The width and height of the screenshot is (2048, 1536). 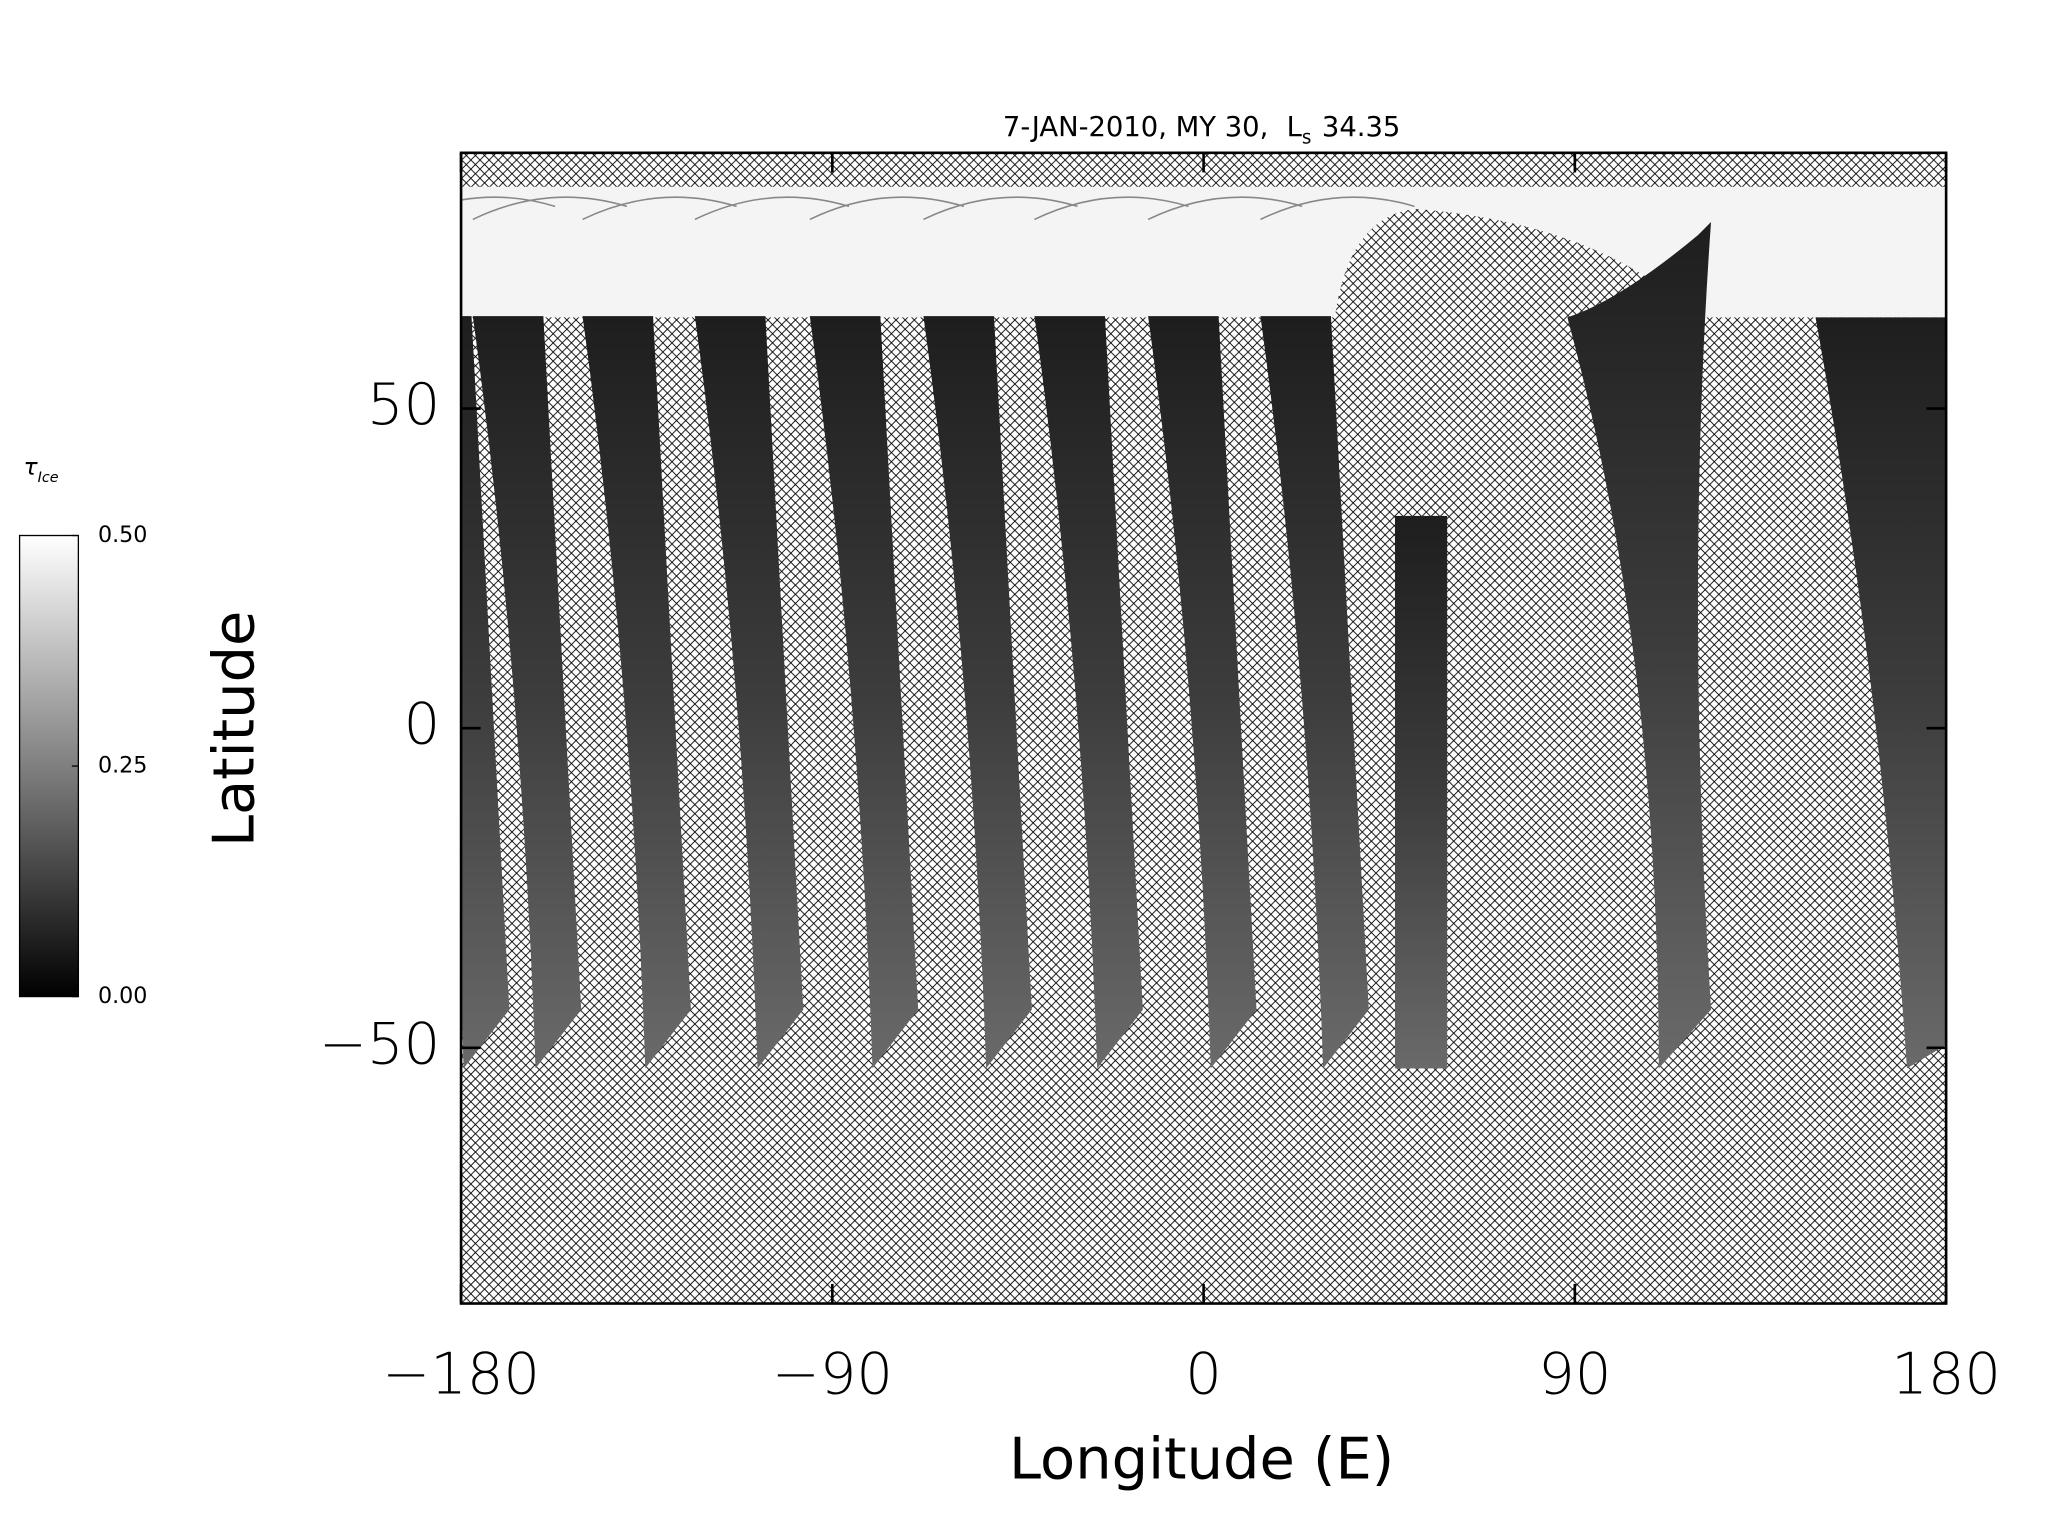 What do you see at coordinates (31, 466) in the screenshot?
I see `colorbar-symbol: τ` at bounding box center [31, 466].